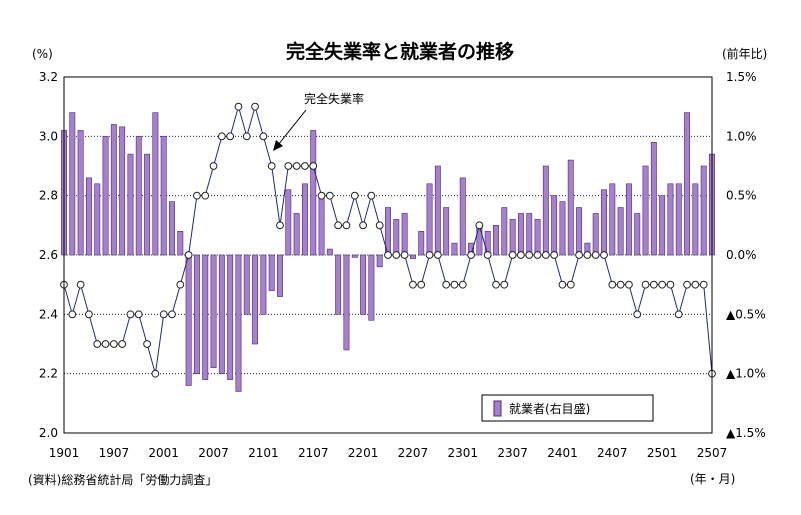  What do you see at coordinates (746, 314) in the screenshot?
I see `y-right-tick-label: ▲0.5%` at bounding box center [746, 314].